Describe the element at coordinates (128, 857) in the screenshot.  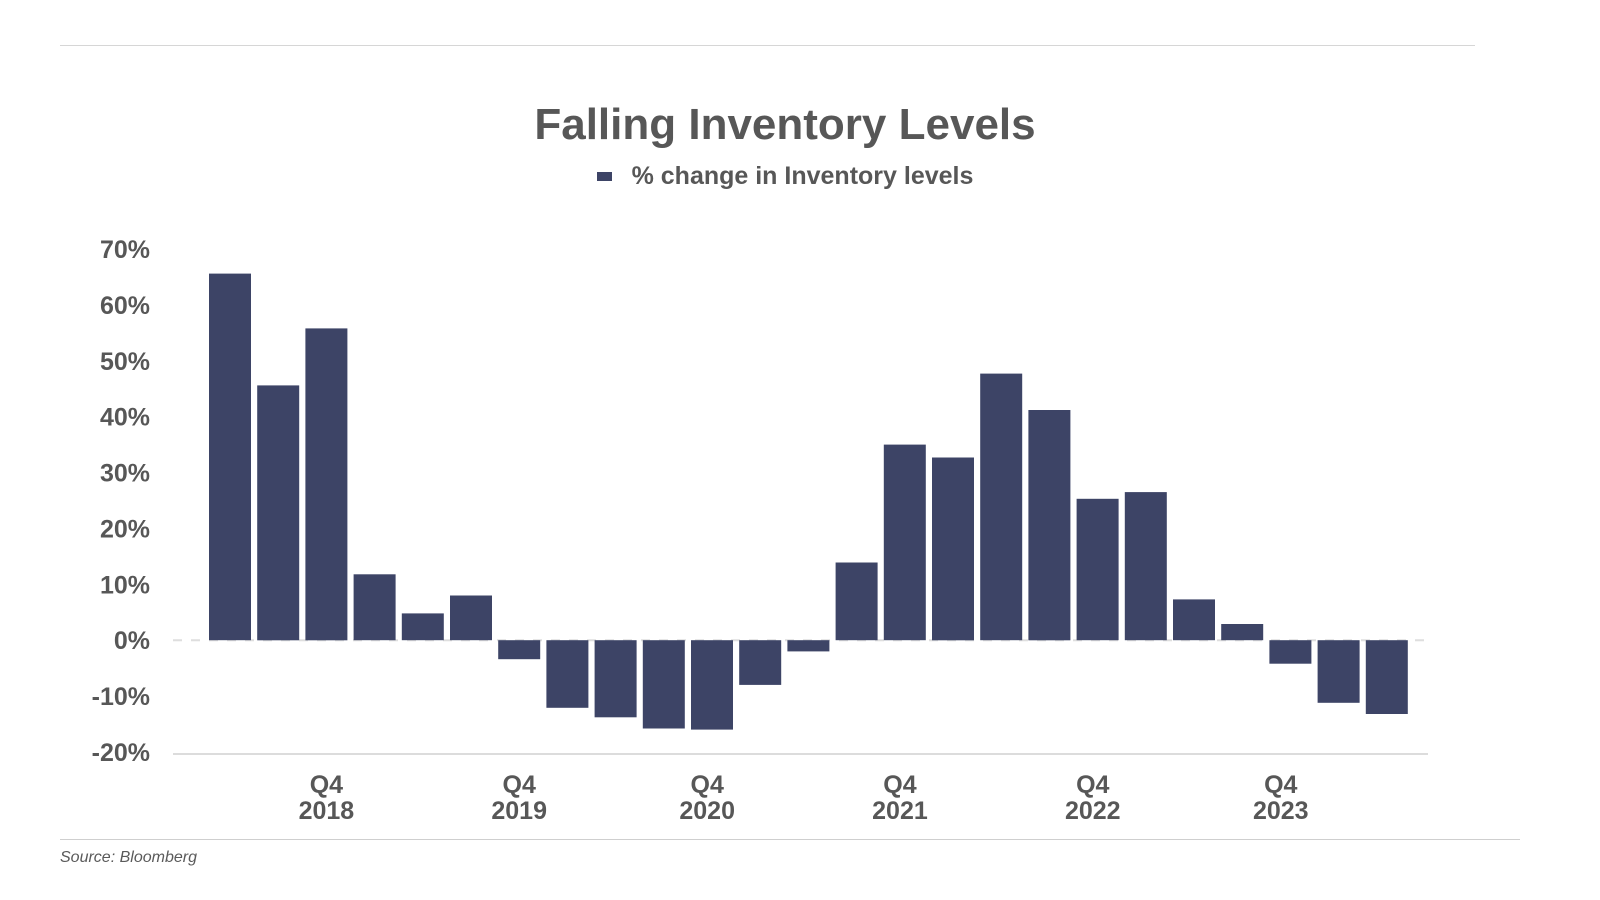
I see `source-note: Source: Bloomberg` at that location.